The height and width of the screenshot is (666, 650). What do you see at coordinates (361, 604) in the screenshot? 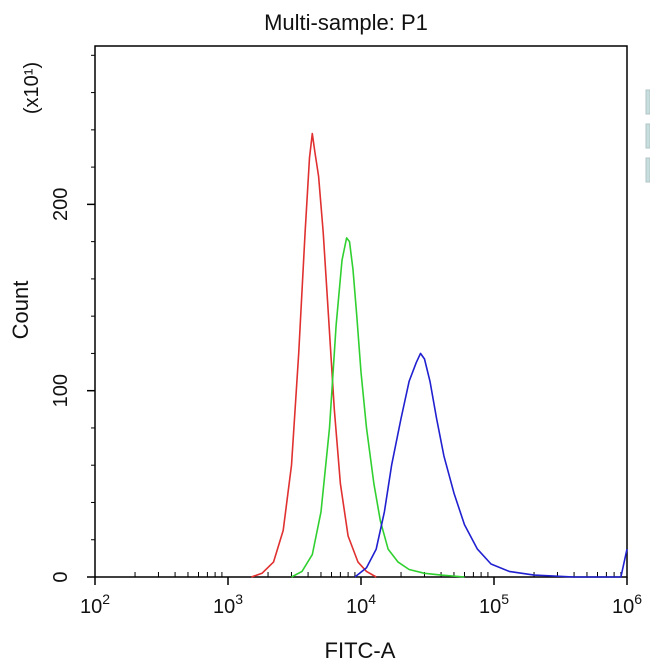
I see `x-tick-label-2: 10⁴` at bounding box center [361, 604].